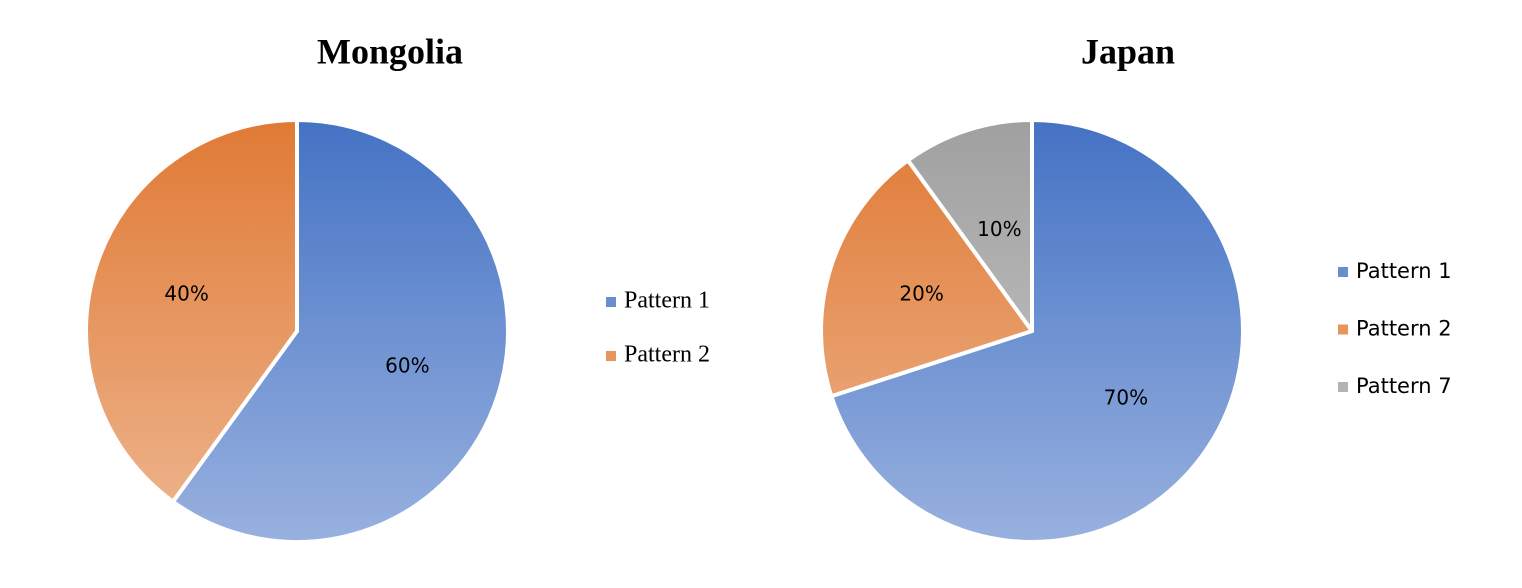 The height and width of the screenshot is (588, 1522). Describe the element at coordinates (407, 365) in the screenshot. I see `value-label: 60%` at that location.